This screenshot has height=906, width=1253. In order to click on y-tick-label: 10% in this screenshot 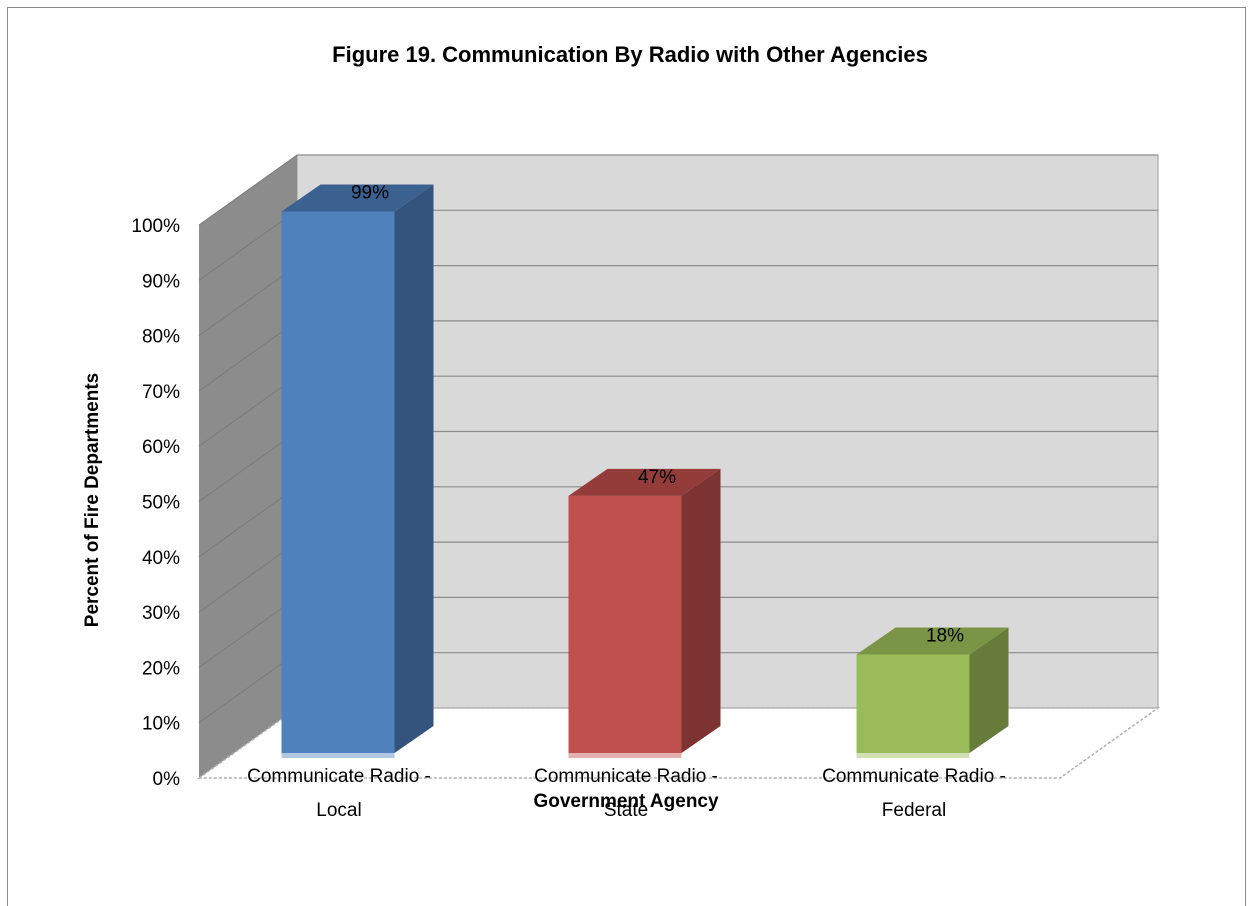, I will do `click(161, 724)`.